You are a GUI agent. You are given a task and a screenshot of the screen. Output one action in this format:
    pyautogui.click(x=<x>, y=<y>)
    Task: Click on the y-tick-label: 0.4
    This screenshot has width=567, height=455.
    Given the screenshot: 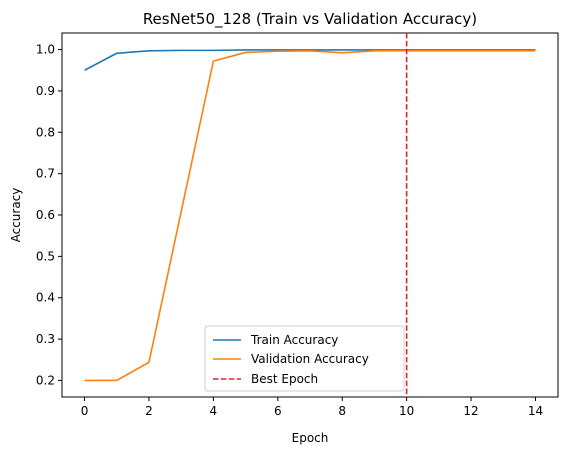 What is the action you would take?
    pyautogui.click(x=45, y=298)
    